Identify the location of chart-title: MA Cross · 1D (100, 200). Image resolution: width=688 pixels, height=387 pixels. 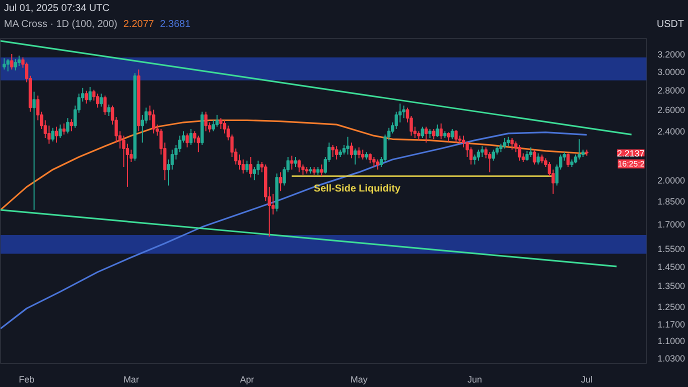
(61, 24).